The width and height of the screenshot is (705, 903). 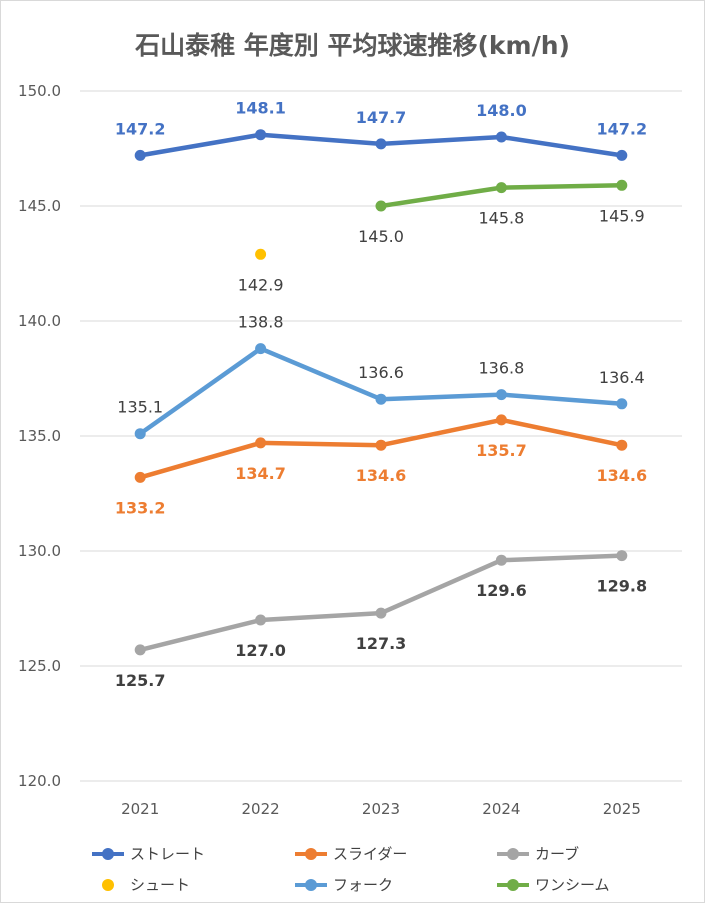 What do you see at coordinates (381, 236) in the screenshot?
I see `data-label: 145.0` at bounding box center [381, 236].